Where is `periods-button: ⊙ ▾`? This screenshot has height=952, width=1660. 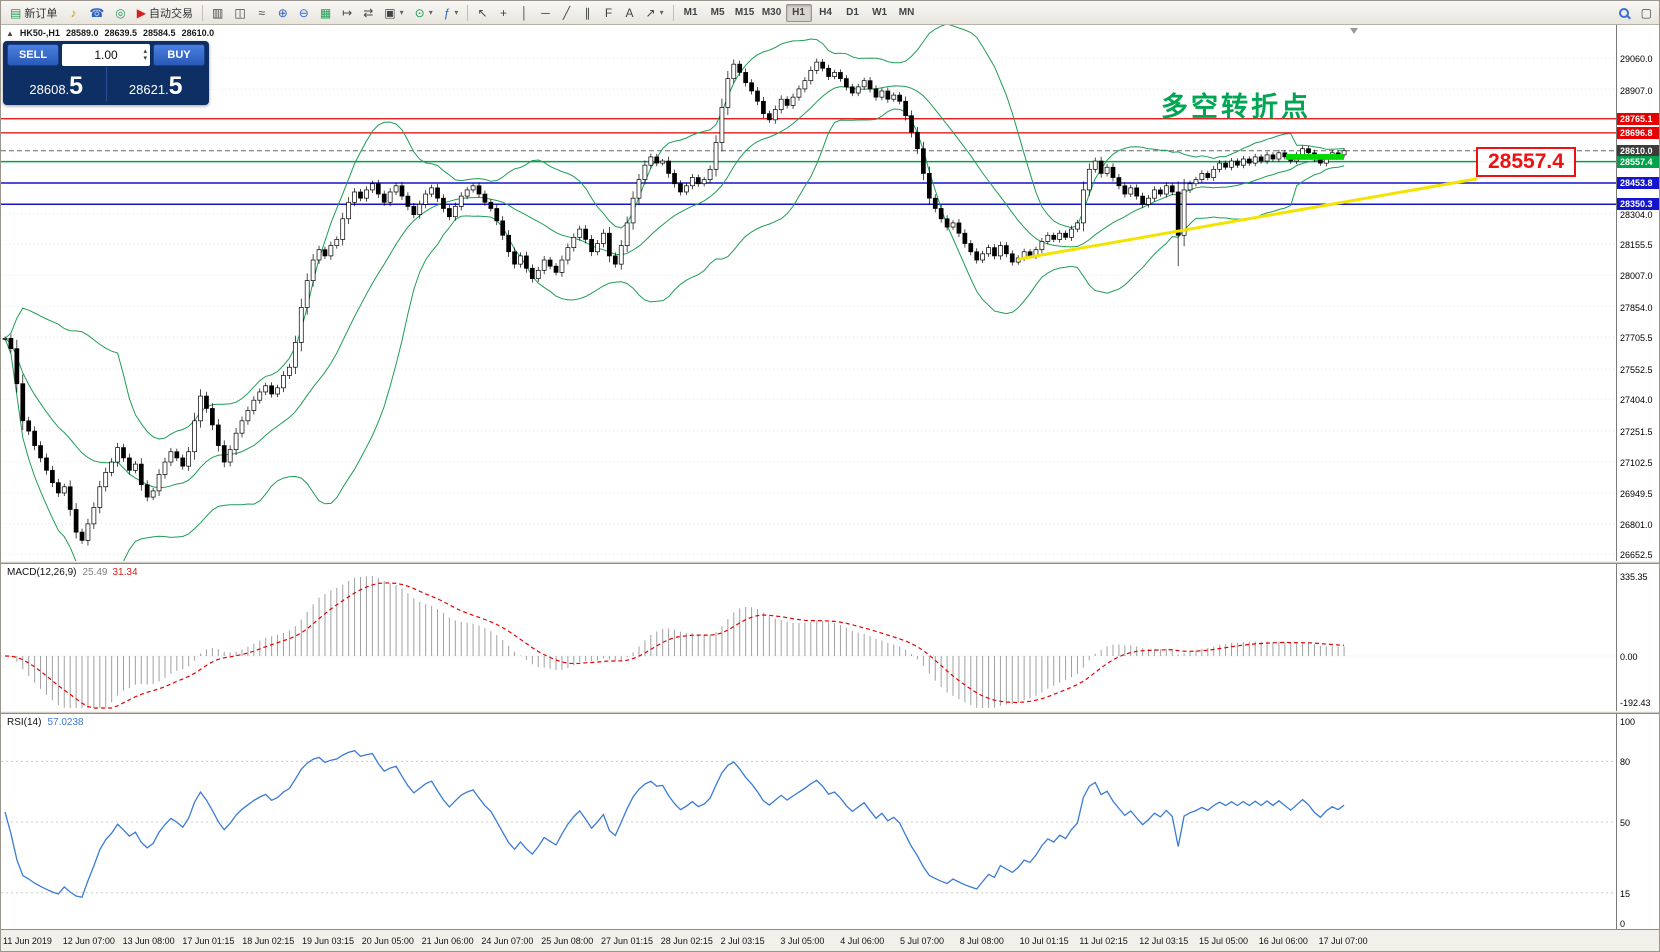
periods-button: ⊙ ▾ is located at coordinates (424, 13).